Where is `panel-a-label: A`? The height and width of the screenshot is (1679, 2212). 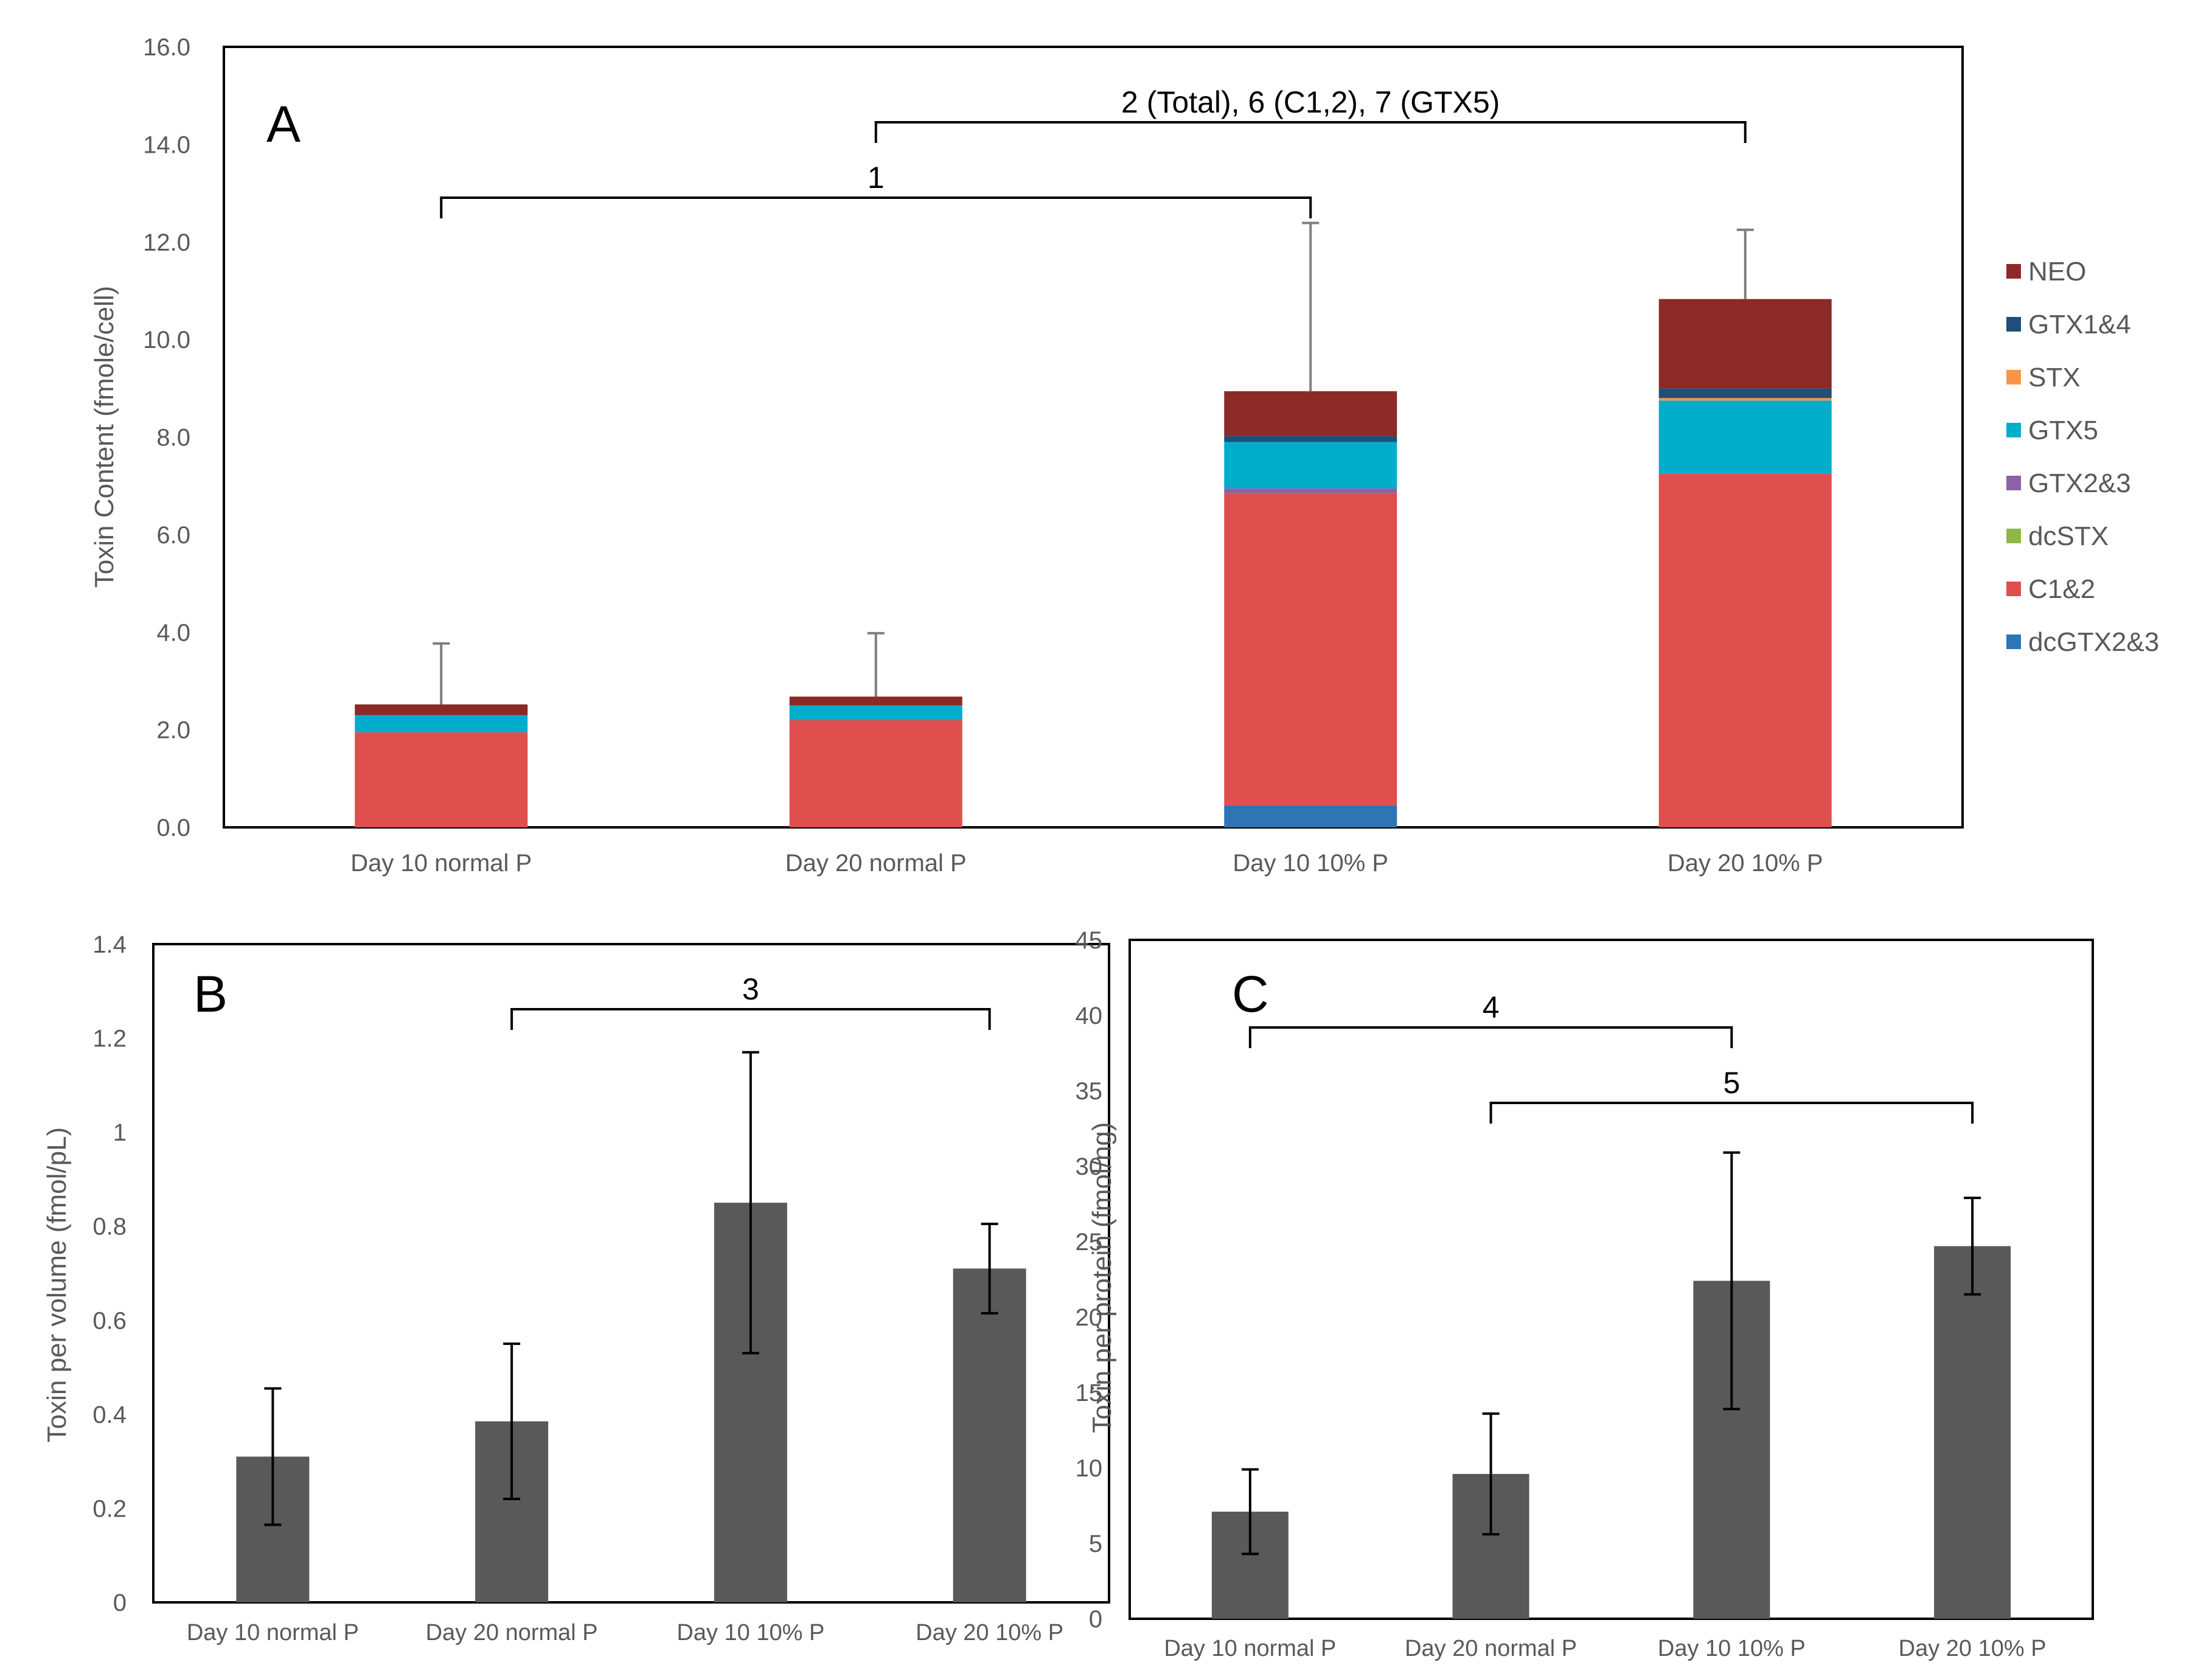
panel-a-label: A is located at coordinates (283, 124).